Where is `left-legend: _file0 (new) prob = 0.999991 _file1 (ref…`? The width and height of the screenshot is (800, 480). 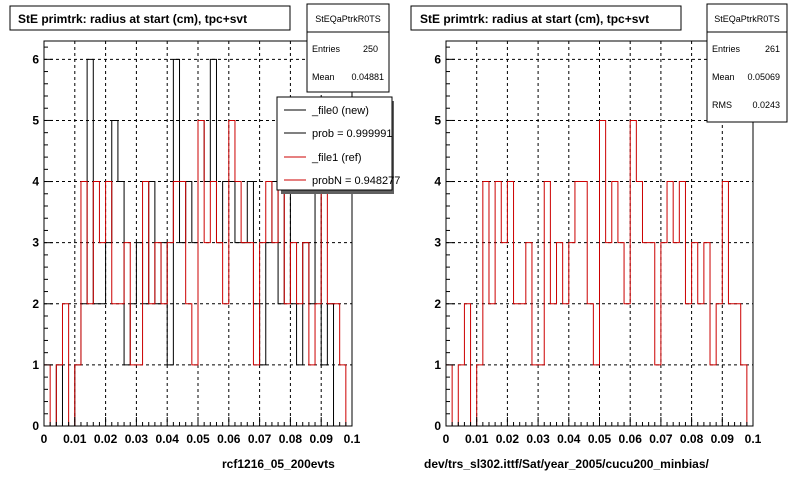 left-legend: _file0 (new) prob = 0.999991 _file1 (ref… is located at coordinates (338, 145).